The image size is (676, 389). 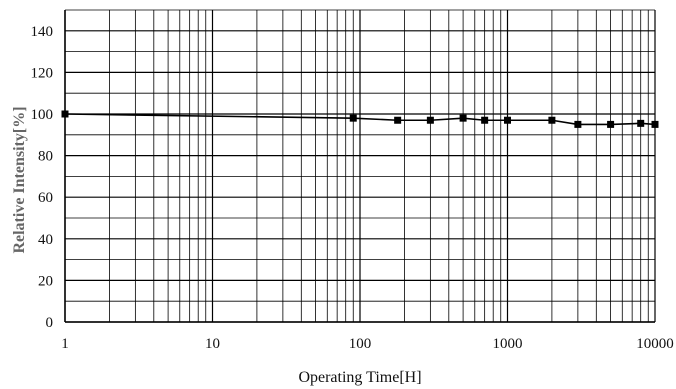 I want to click on x-tick-label: 10, so click(x=212, y=344).